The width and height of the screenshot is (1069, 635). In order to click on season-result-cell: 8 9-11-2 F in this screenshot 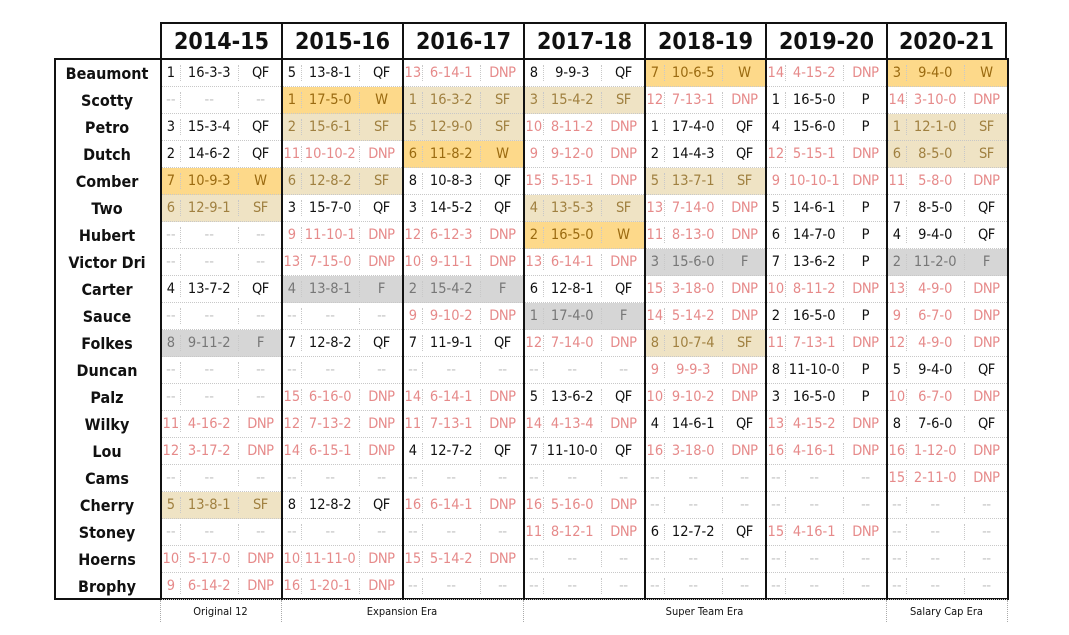, I will do `click(222, 343)`.